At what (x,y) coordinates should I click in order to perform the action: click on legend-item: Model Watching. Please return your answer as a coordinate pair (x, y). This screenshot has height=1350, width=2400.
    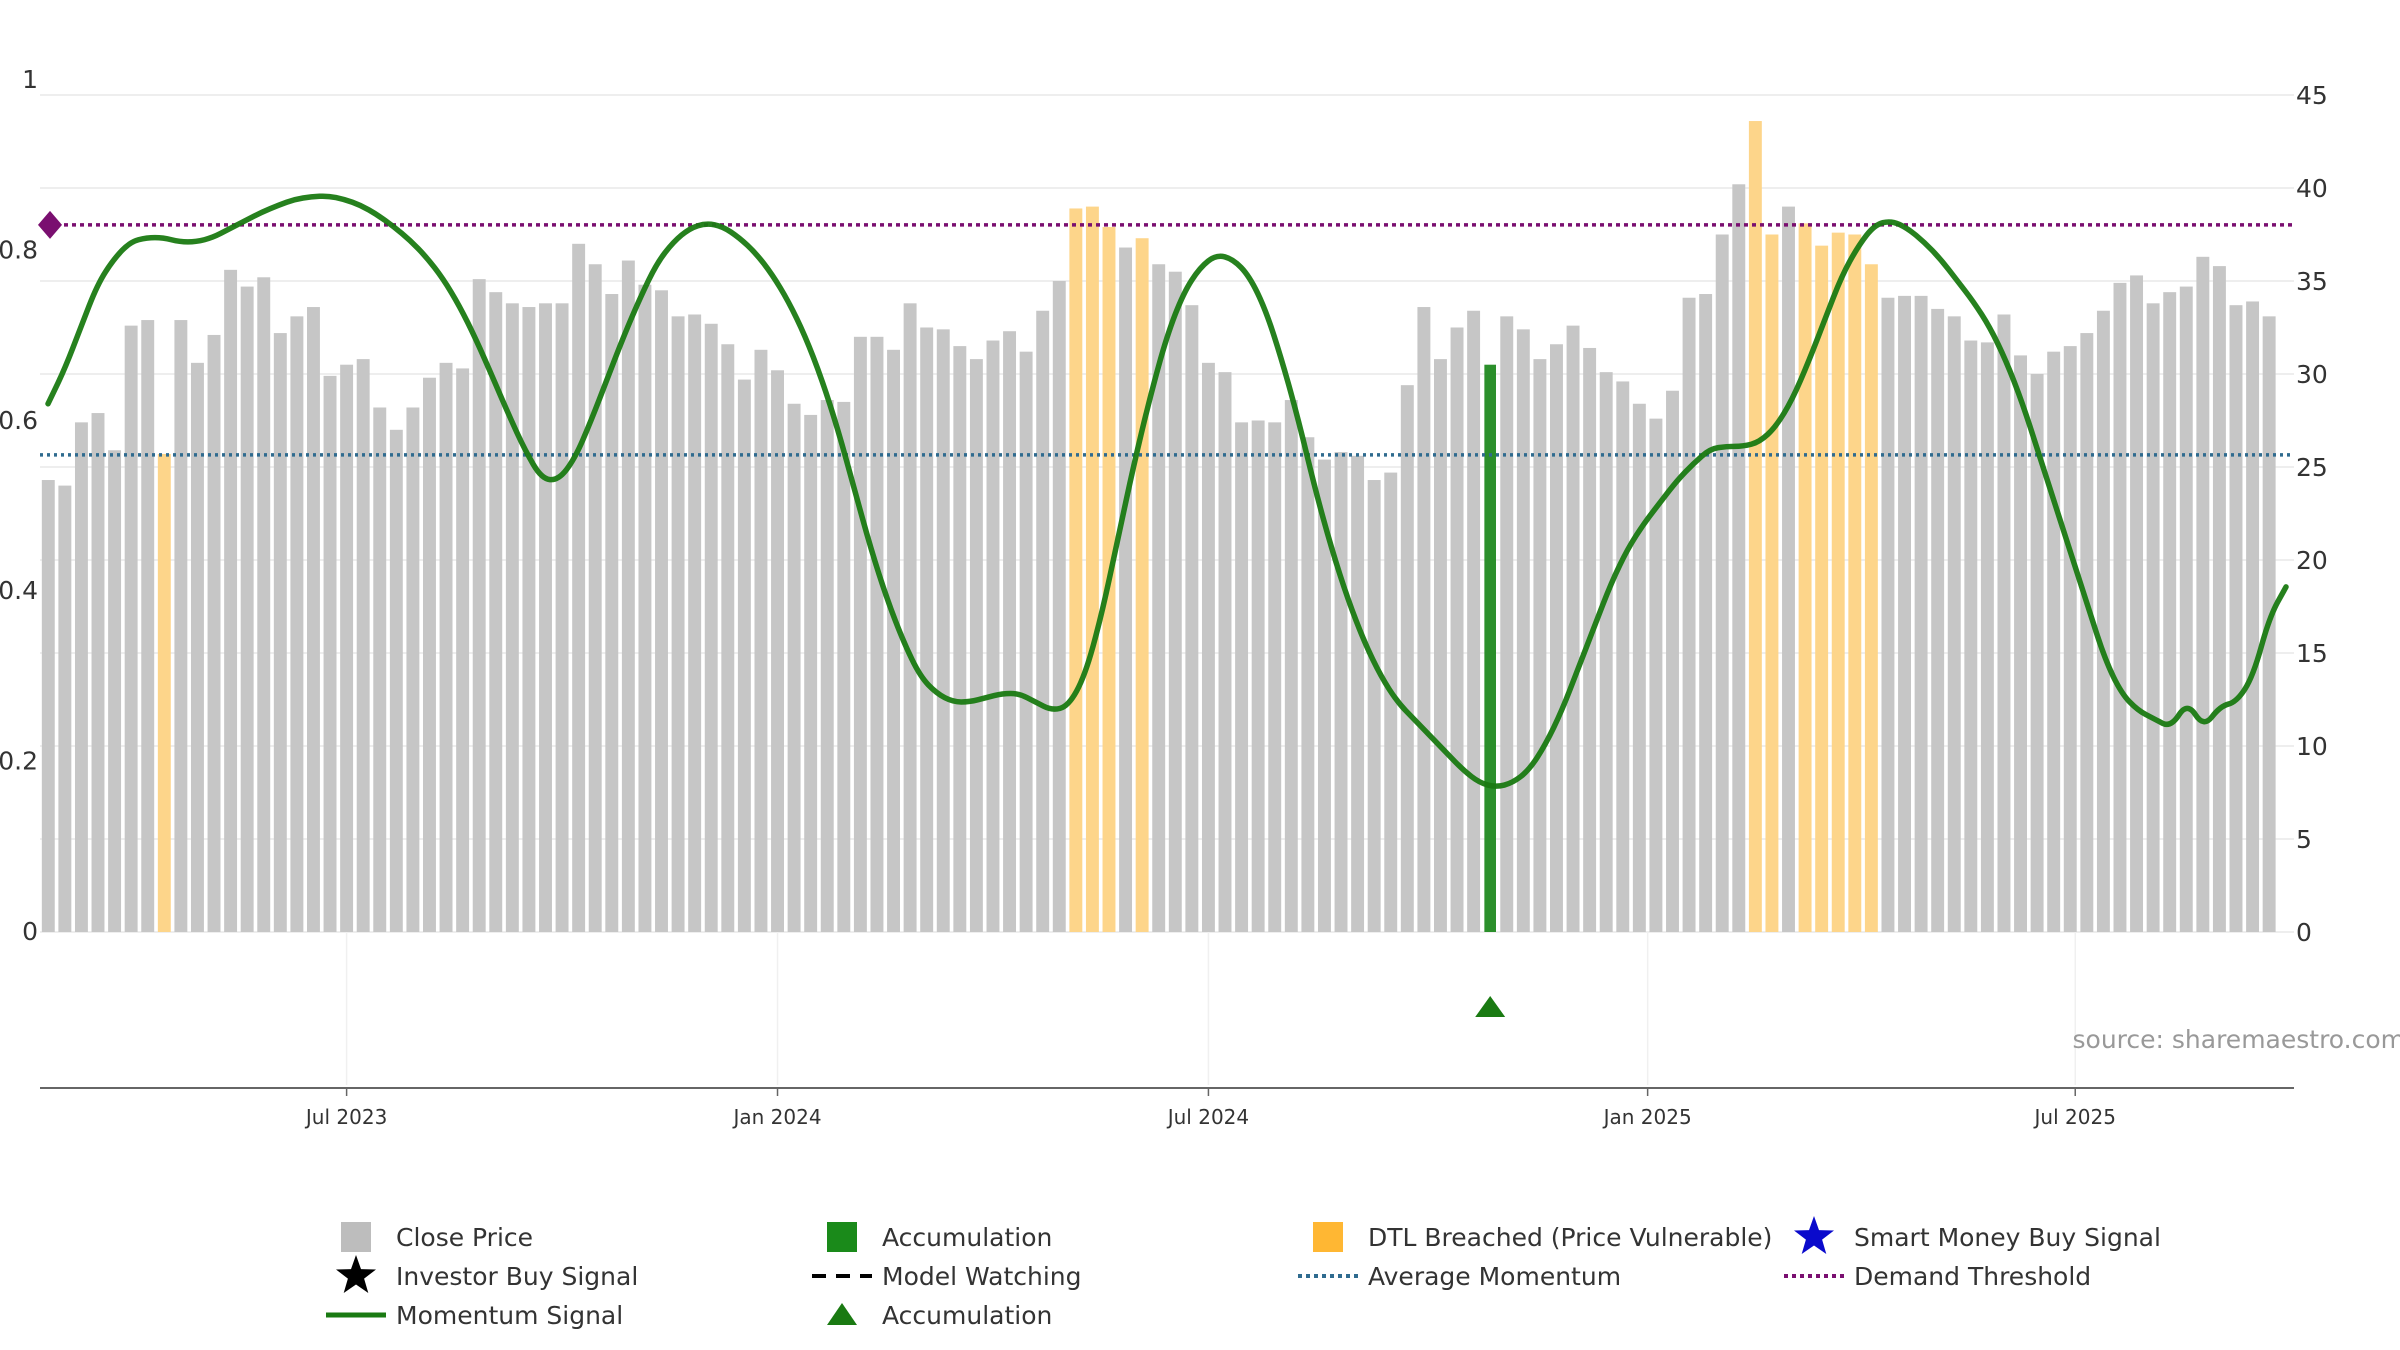
    Looking at the image, I should click on (947, 1276).